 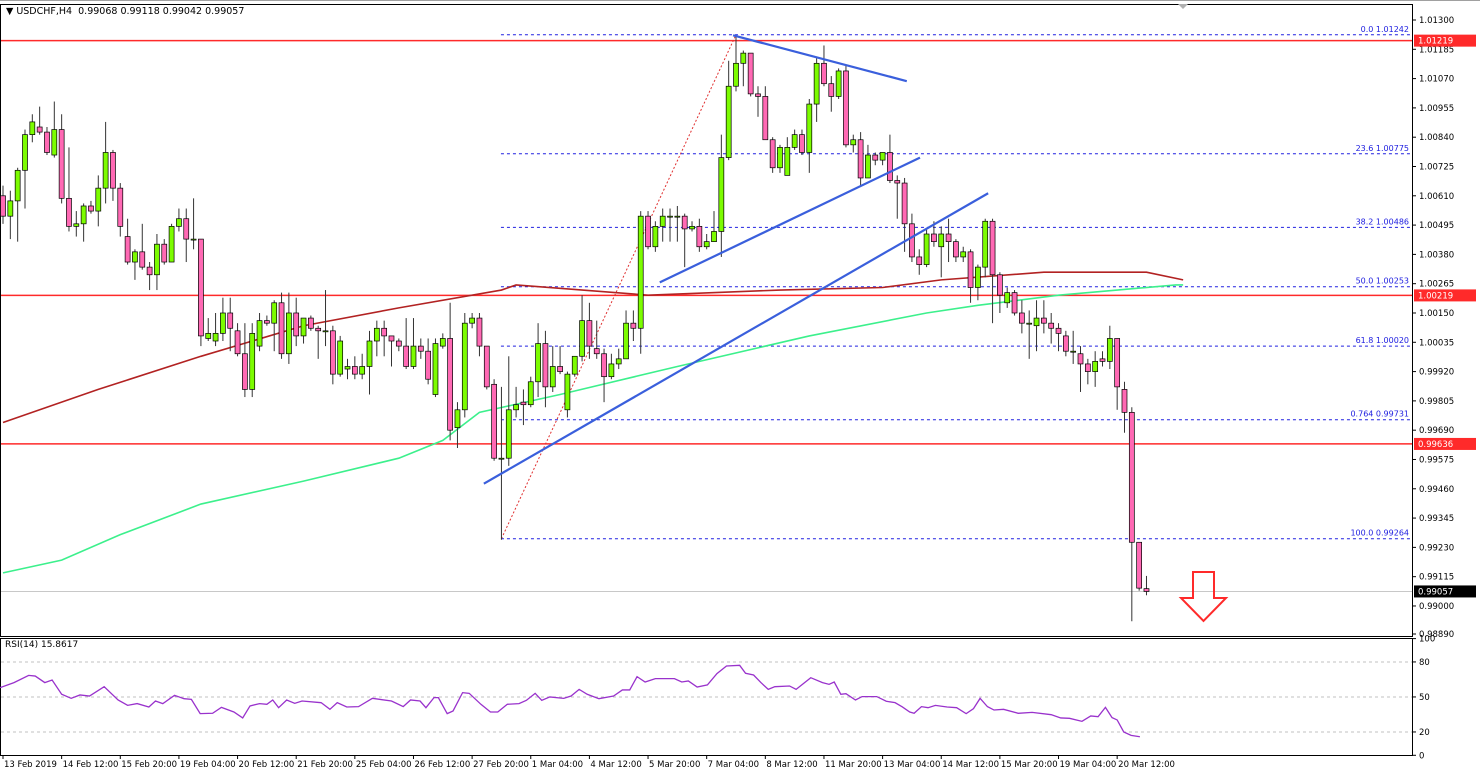 What do you see at coordinates (1385, 29) in the screenshot?
I see `fib-level-label: 0.0 1.01242` at bounding box center [1385, 29].